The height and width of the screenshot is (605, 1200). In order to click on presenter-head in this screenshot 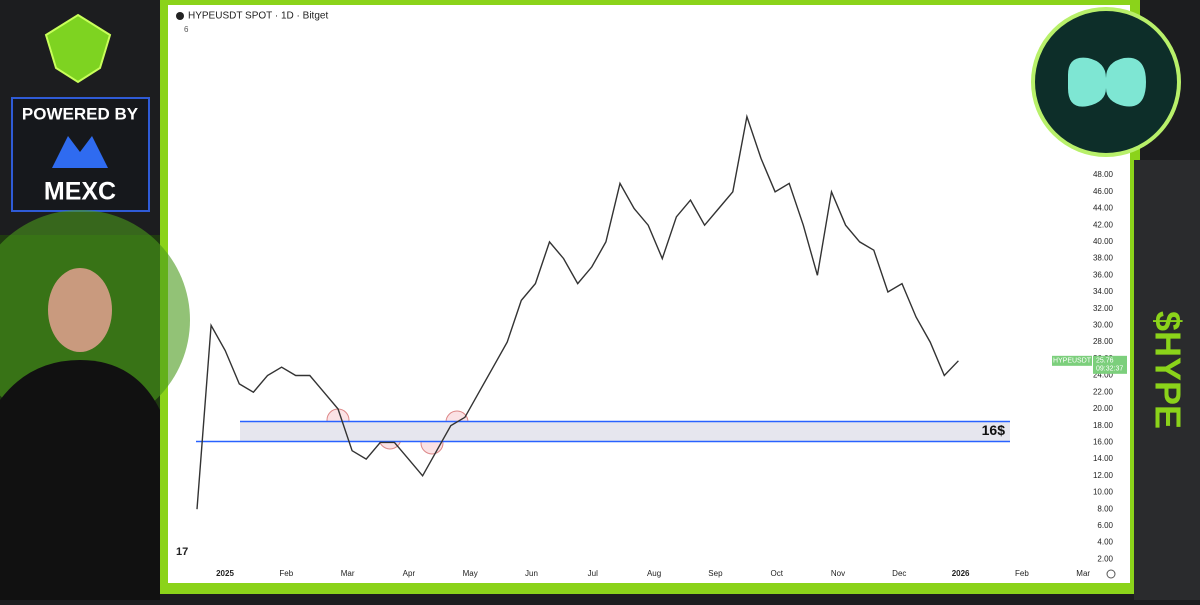, I will do `click(80, 310)`.